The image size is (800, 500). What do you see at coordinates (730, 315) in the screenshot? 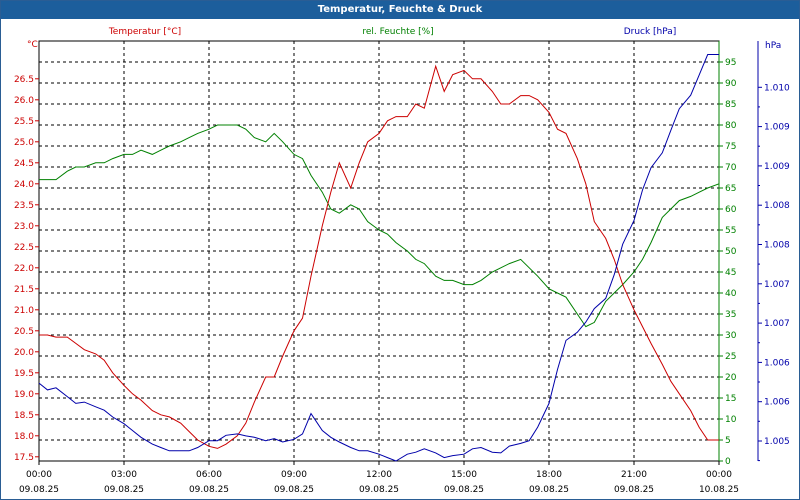
I see `humidity-tick-label: 35` at bounding box center [730, 315].